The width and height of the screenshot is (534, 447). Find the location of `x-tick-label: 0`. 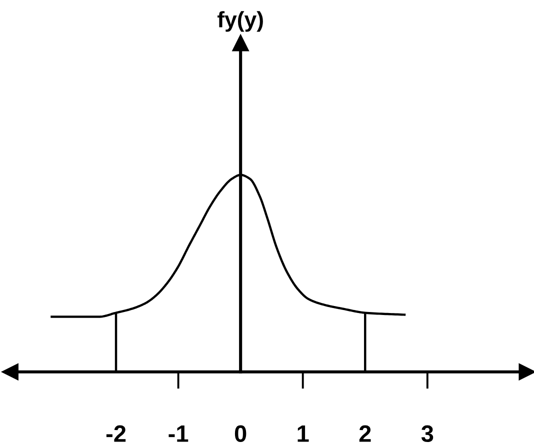

x-tick-label: 0 is located at coordinates (240, 433).